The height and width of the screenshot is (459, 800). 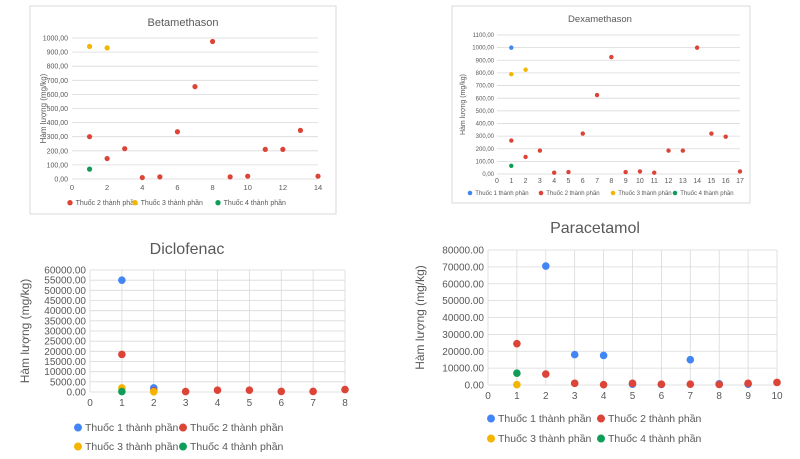 I want to click on diclofenac-xtick-label: 6, so click(x=281, y=403).